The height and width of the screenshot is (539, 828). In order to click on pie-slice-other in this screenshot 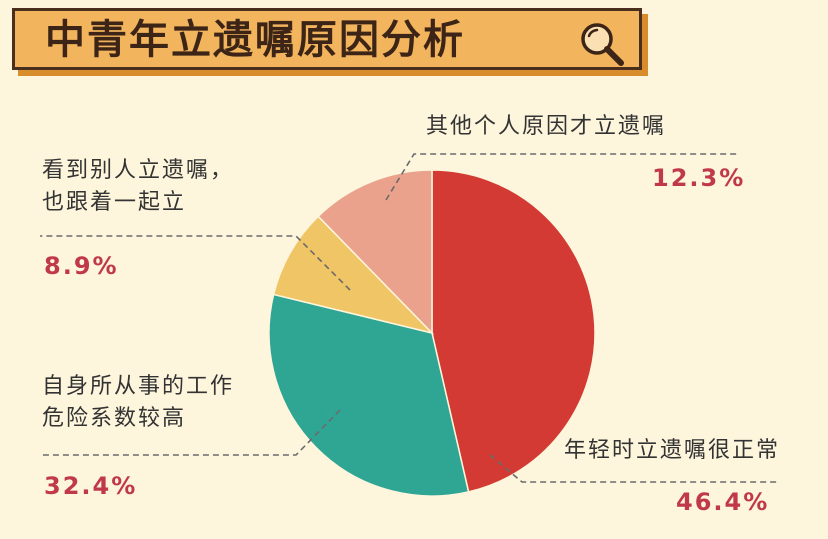, I will do `click(375, 252)`.